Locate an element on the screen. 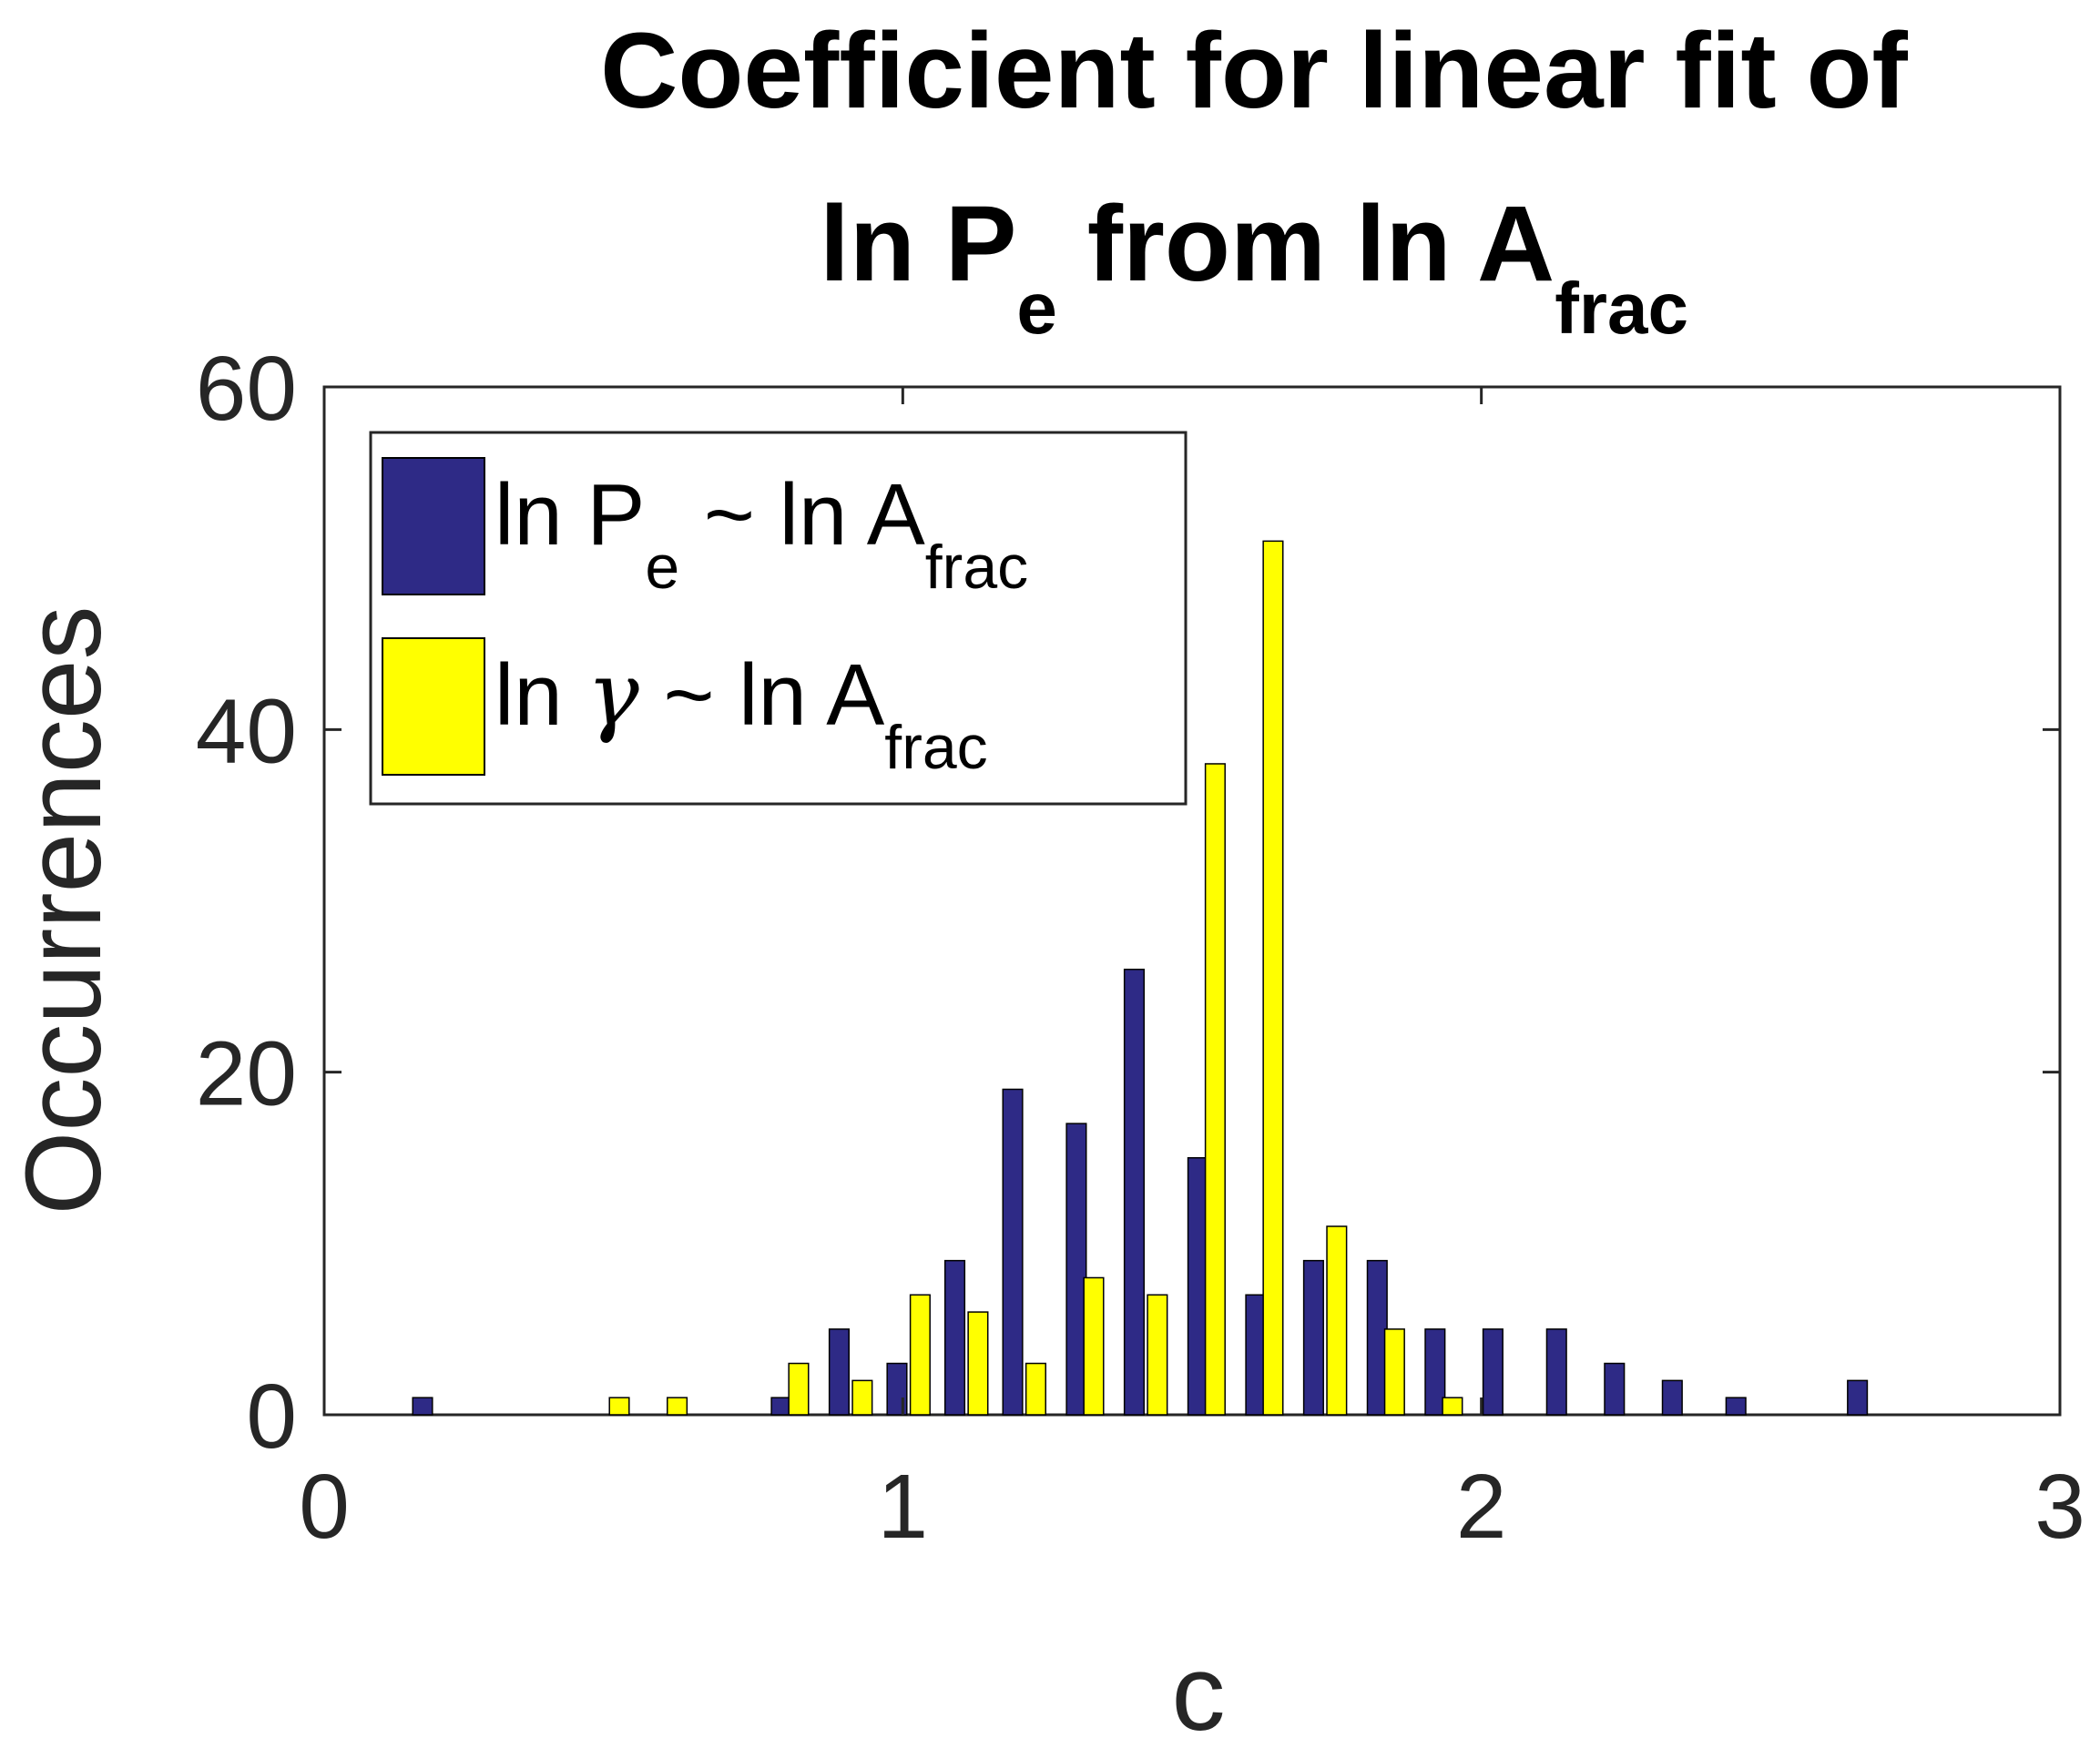 The width and height of the screenshot is (2100, 1748). legend: ln Pe ~ ln Afrac ln γ ~ ln Afrac is located at coordinates (778, 618).